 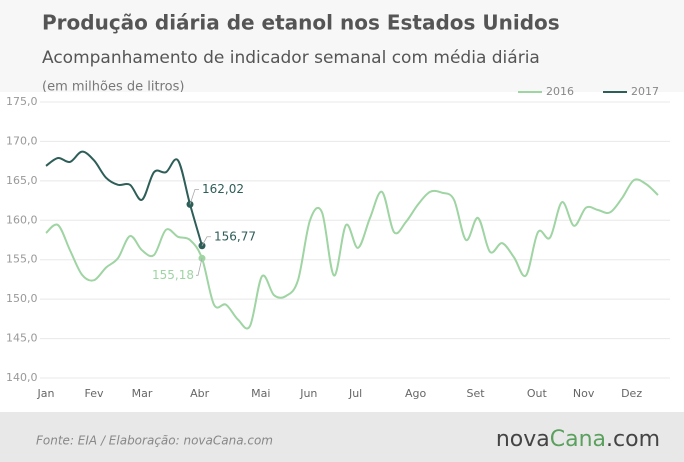 What do you see at coordinates (342, 437) in the screenshot?
I see `footer-band` at bounding box center [342, 437].